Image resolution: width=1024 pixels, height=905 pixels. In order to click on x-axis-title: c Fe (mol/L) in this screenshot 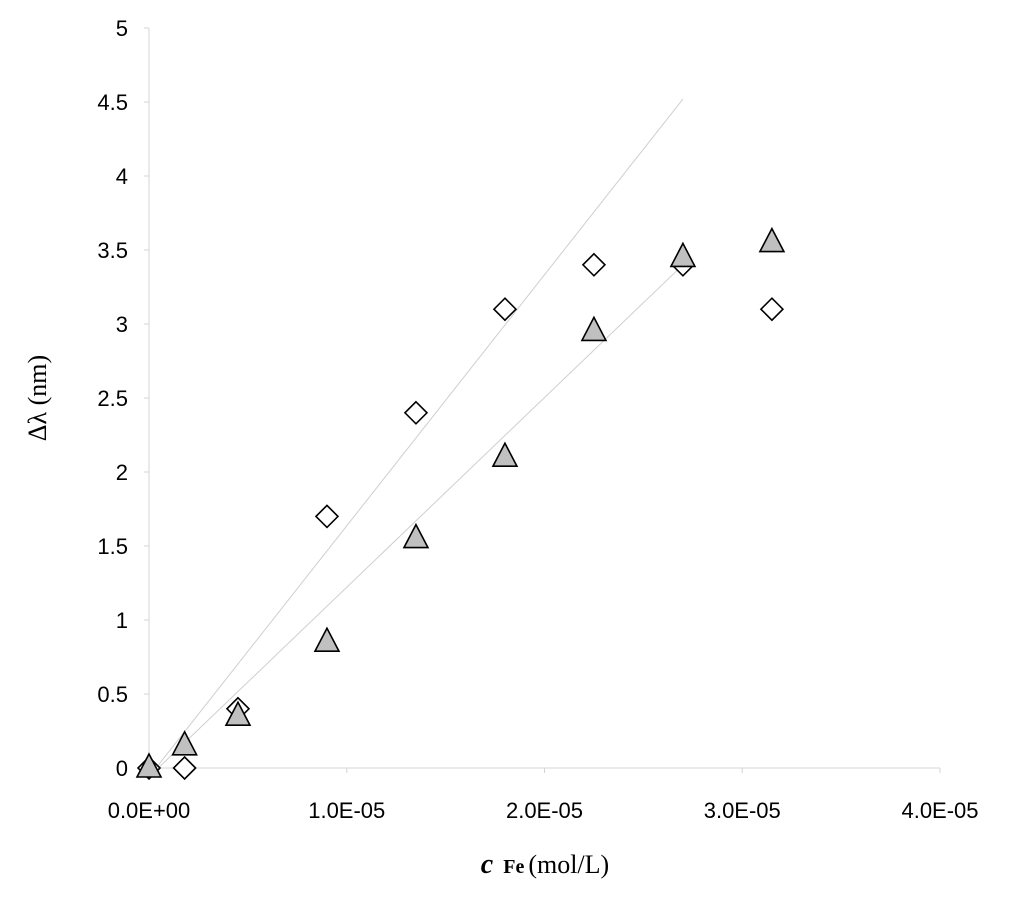, I will do `click(545, 864)`.